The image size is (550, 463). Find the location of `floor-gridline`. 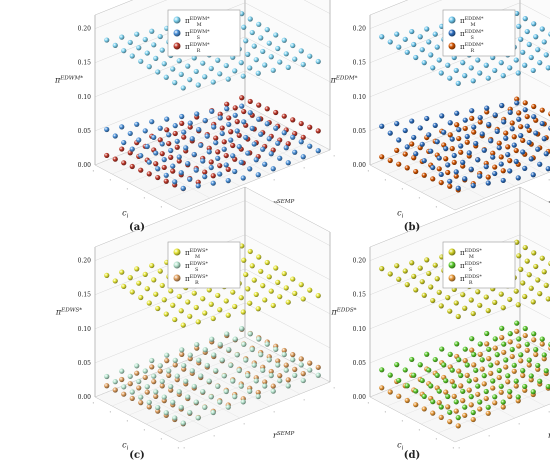

floor-gridline is located at coordinates (476, 154).